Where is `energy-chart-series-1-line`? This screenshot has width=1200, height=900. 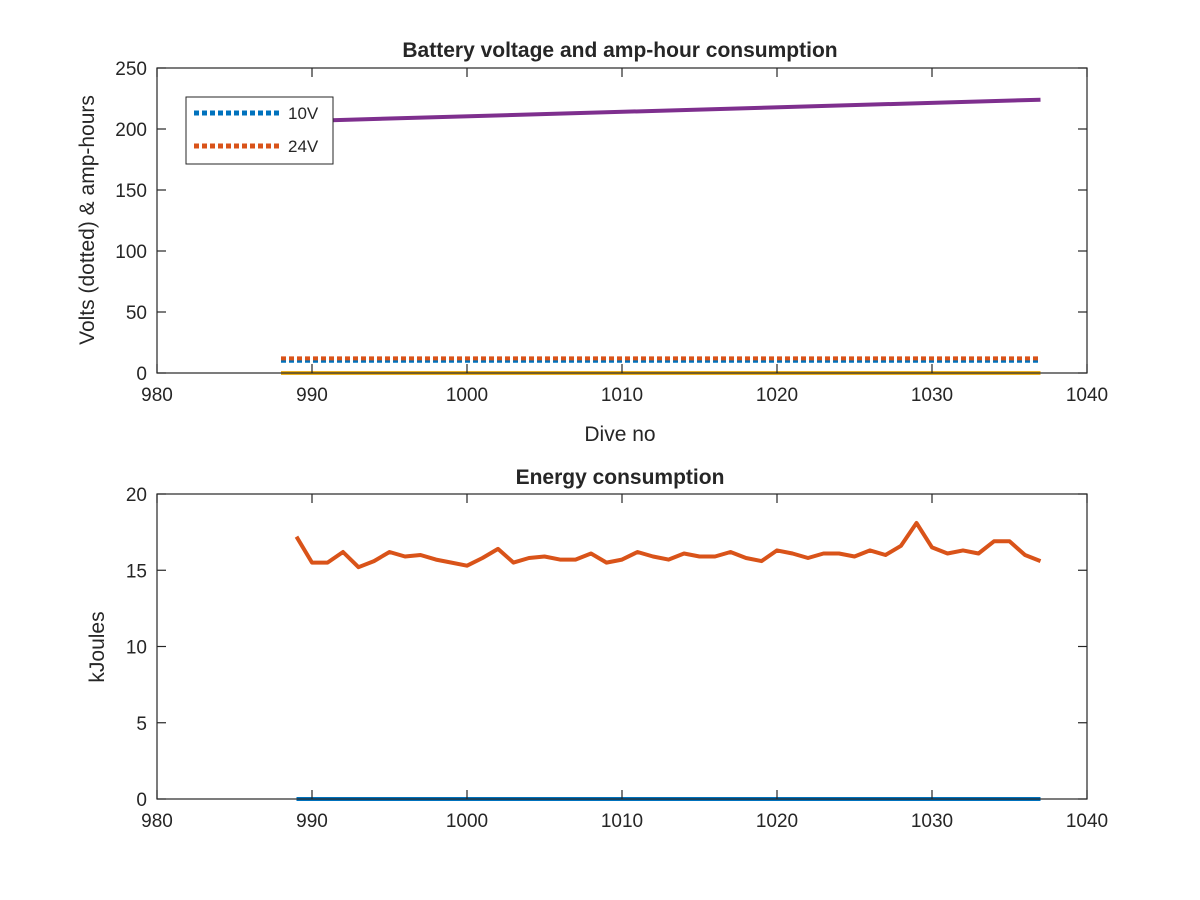 energy-chart-series-1-line is located at coordinates (668, 545).